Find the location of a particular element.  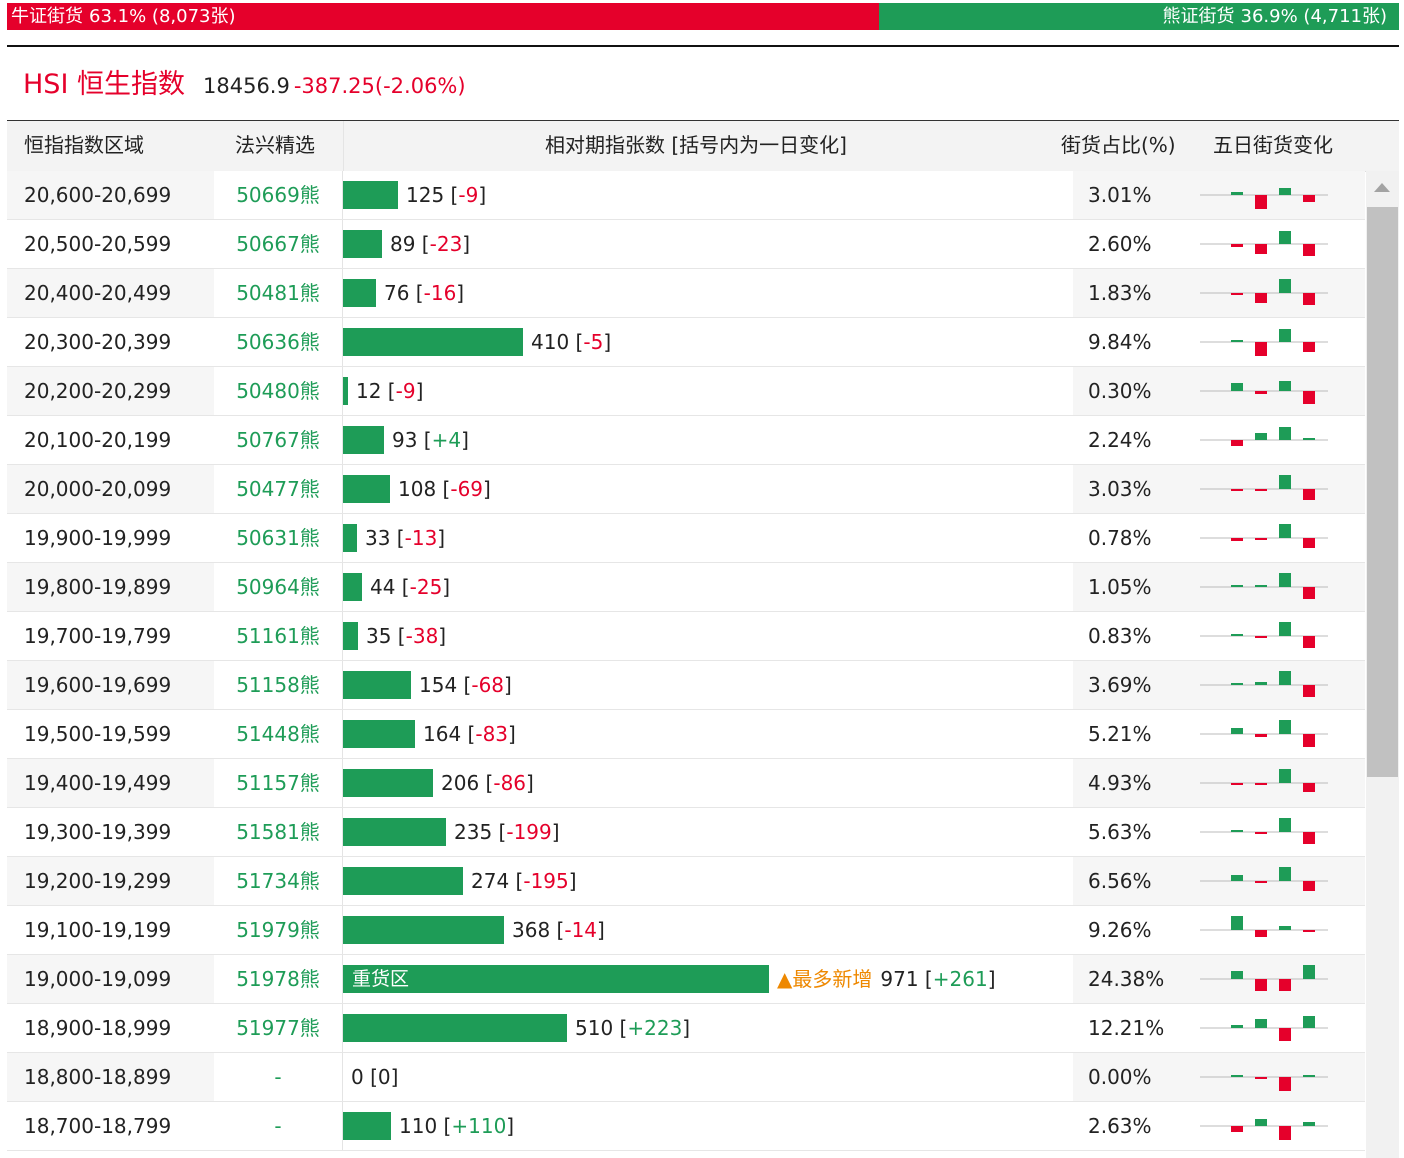

pick-link: 51161熊 is located at coordinates (278, 636).